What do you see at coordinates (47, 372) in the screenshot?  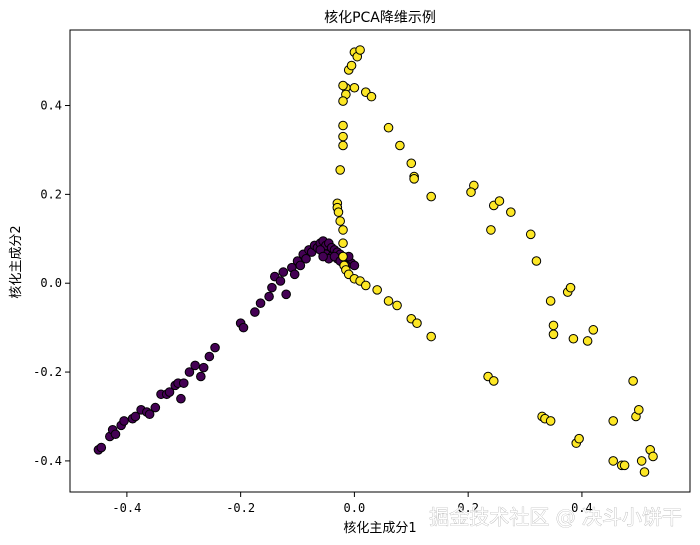 I see `y-tick-label: -0.2` at bounding box center [47, 372].